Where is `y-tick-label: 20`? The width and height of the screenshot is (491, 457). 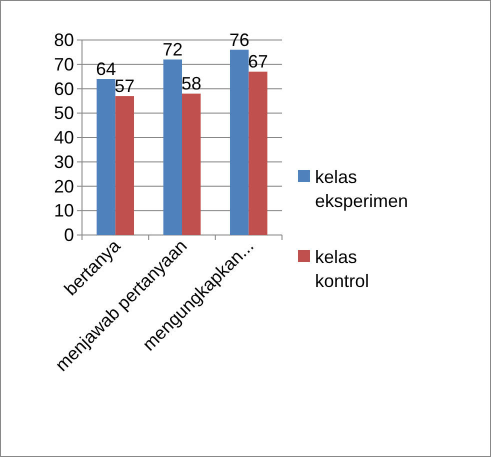
y-tick-label: 20 is located at coordinates (64, 186).